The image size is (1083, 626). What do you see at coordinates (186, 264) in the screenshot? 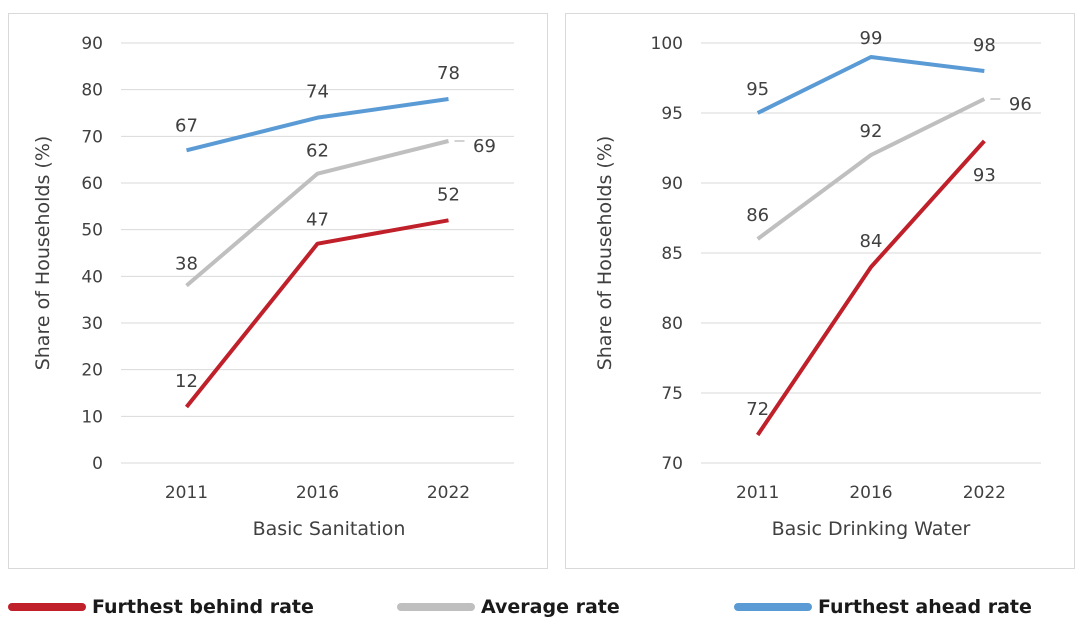
I see `data-label: 38` at bounding box center [186, 264].